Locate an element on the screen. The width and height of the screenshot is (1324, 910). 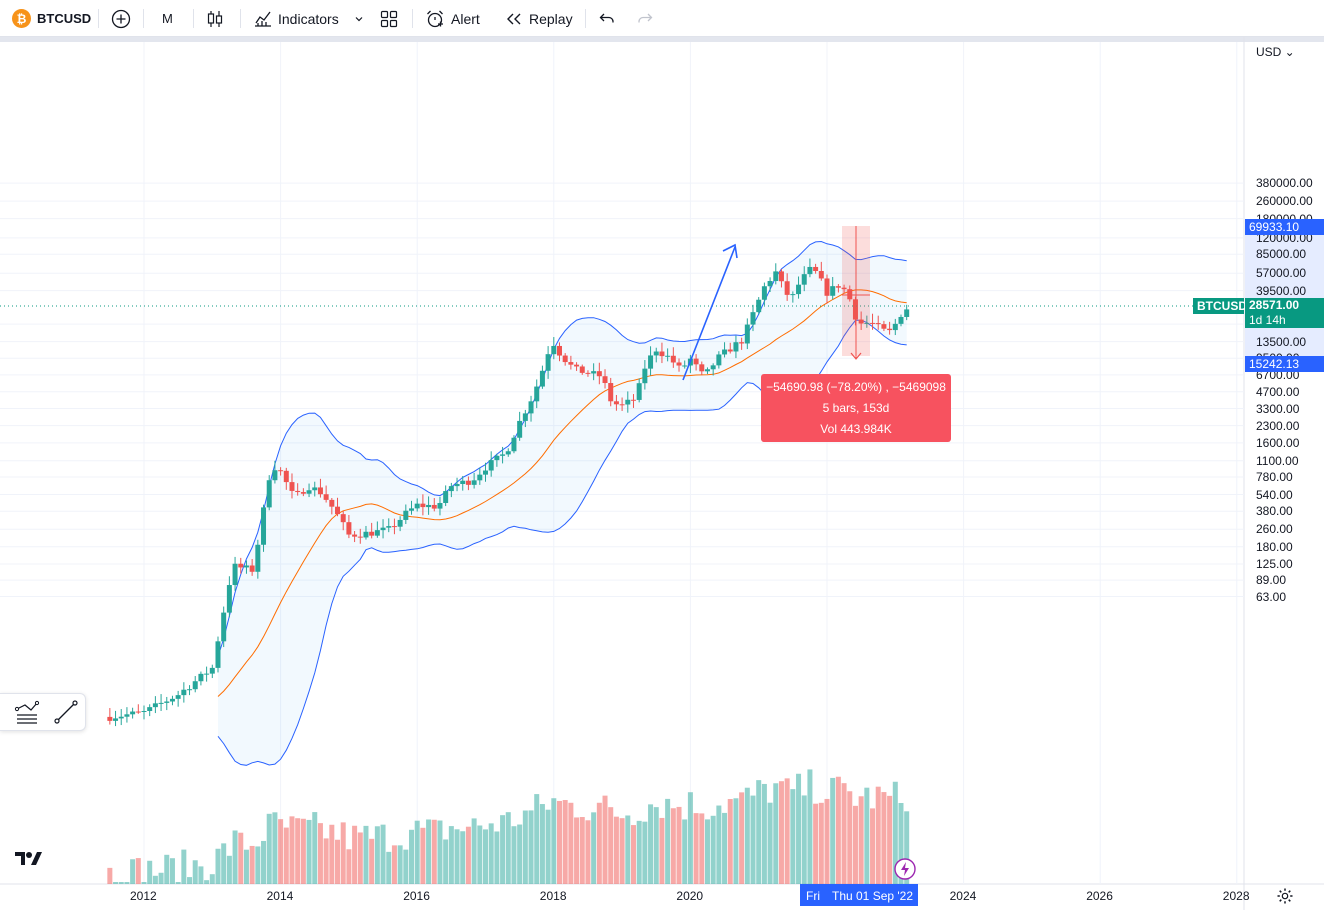
measure-bars: 5 bars, 153d is located at coordinates (856, 408).